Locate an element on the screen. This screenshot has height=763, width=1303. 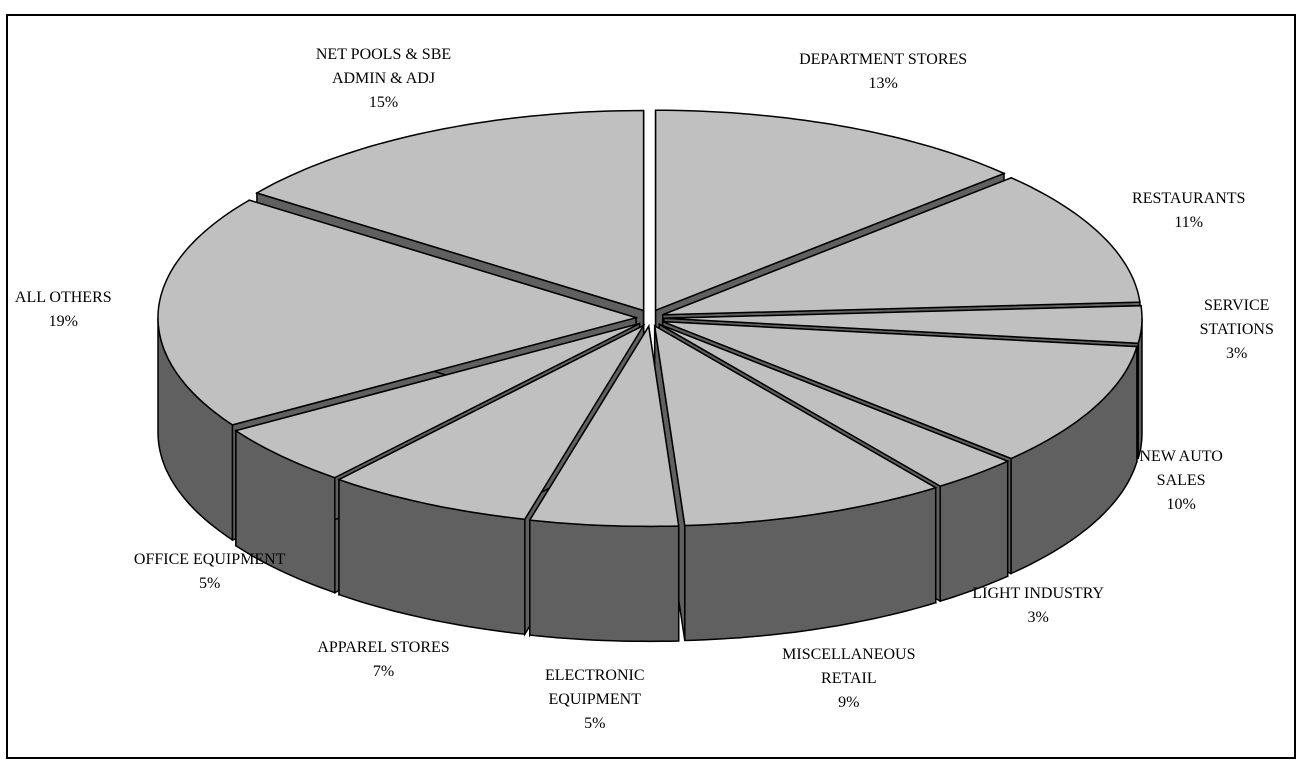
value-label: 19% is located at coordinates (63, 321).